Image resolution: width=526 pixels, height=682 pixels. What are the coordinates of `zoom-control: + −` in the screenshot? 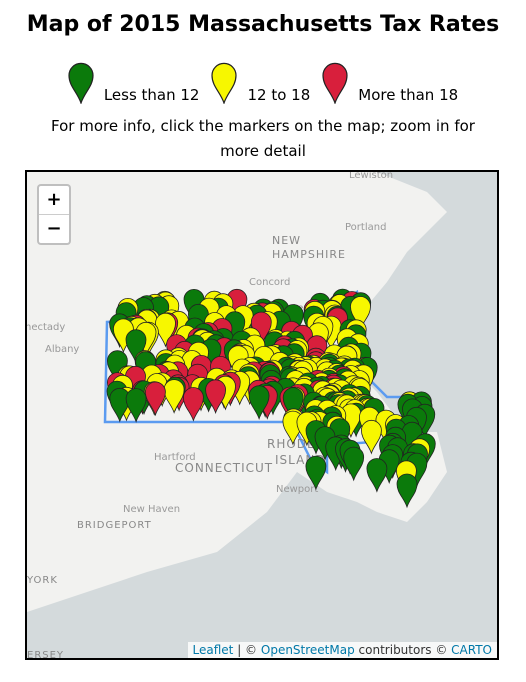 It's located at (54, 214).